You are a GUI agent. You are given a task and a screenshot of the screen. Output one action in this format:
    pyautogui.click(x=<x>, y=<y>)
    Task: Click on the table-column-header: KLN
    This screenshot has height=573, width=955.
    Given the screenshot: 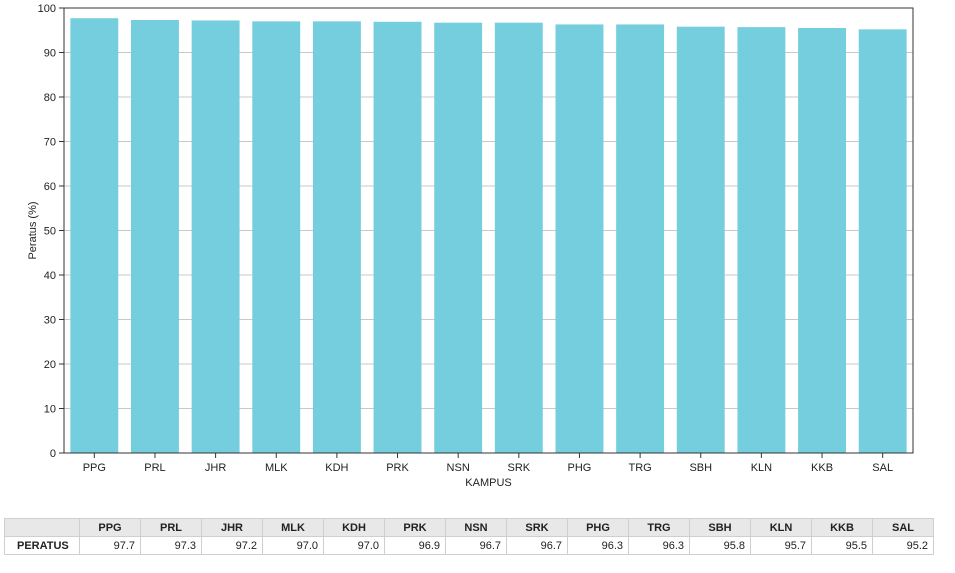 What is the action you would take?
    pyautogui.click(x=781, y=527)
    